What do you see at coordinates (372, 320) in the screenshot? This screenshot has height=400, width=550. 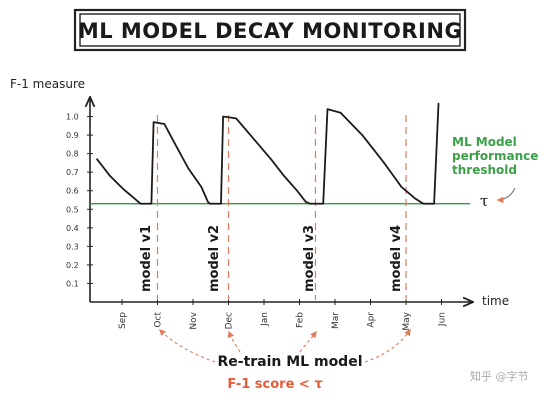 I see `x-tick-label: Apr` at bounding box center [372, 320].